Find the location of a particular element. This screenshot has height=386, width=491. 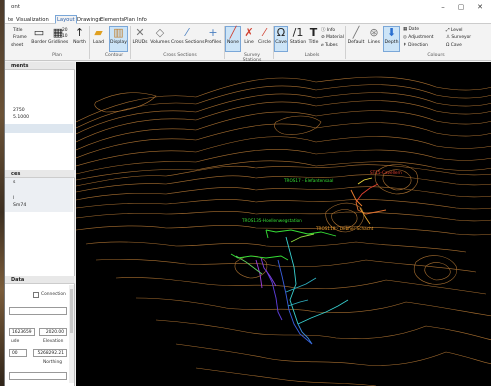

label-material-button: ⊘ Material is located at coordinates (332, 37).